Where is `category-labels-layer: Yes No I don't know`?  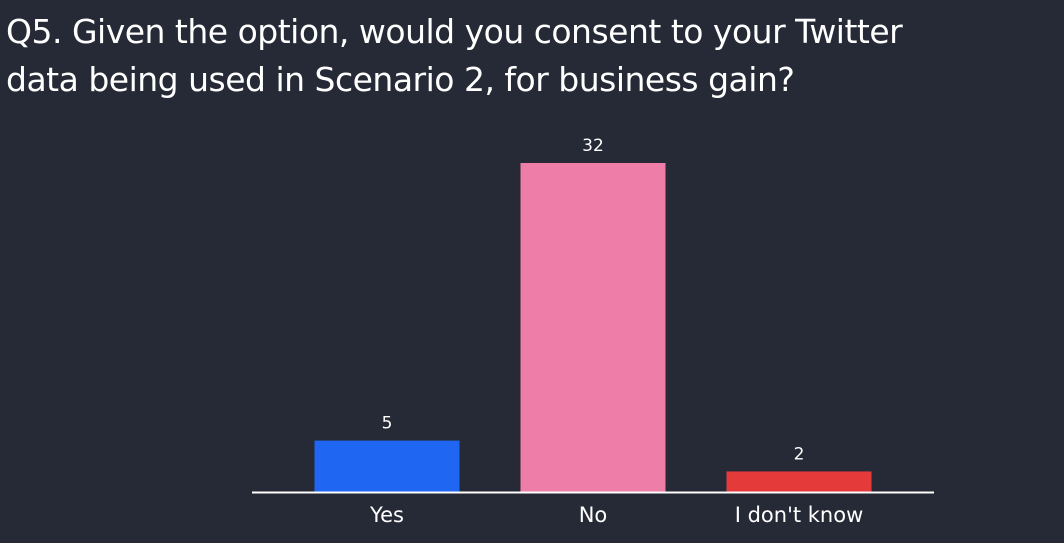
category-labels-layer: Yes No I don't know is located at coordinates (616, 515).